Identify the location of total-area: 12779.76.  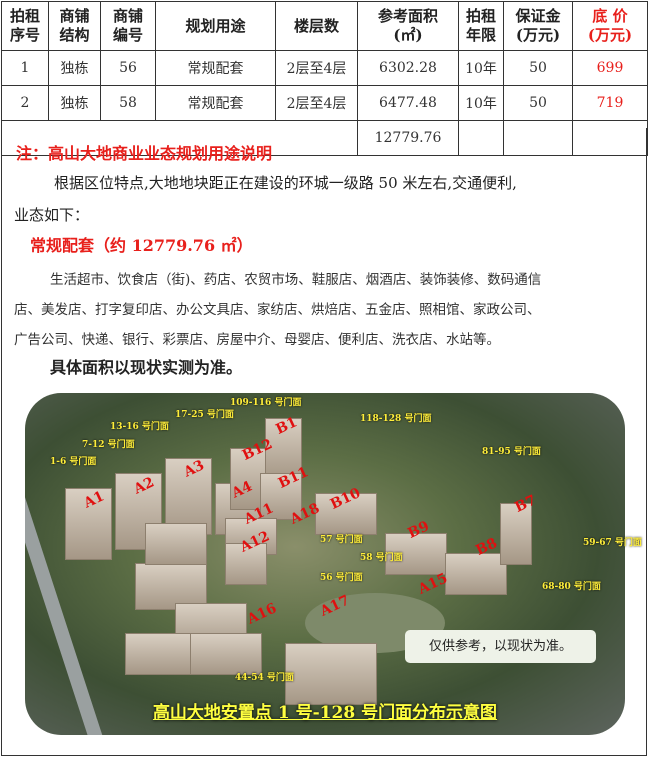
(408, 138).